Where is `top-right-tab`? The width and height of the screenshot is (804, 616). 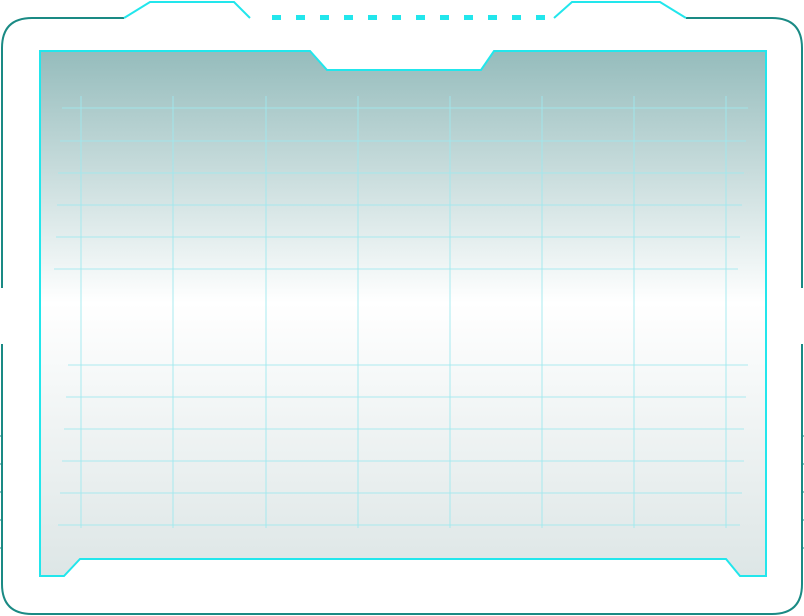 top-right-tab is located at coordinates (620, 10).